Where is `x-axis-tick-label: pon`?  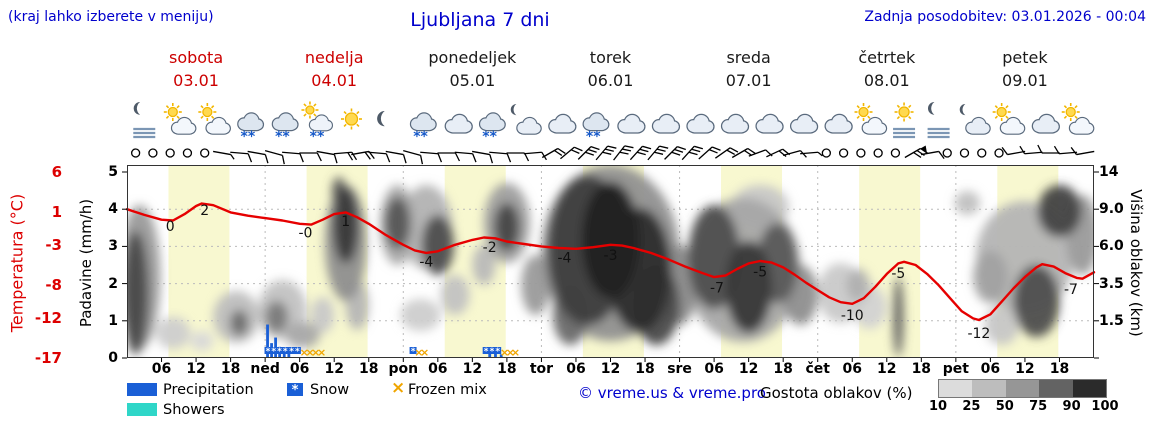 x-axis-tick-label: pon is located at coordinates (403, 369).